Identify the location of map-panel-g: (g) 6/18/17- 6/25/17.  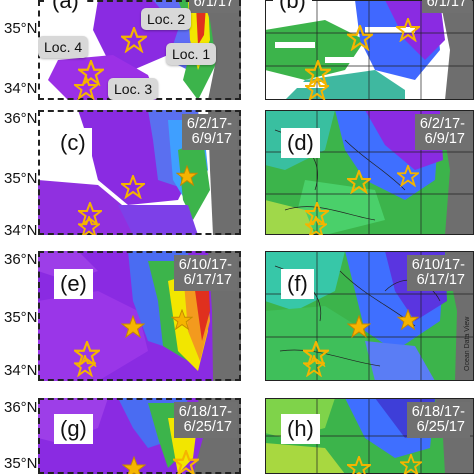
(139, 436).